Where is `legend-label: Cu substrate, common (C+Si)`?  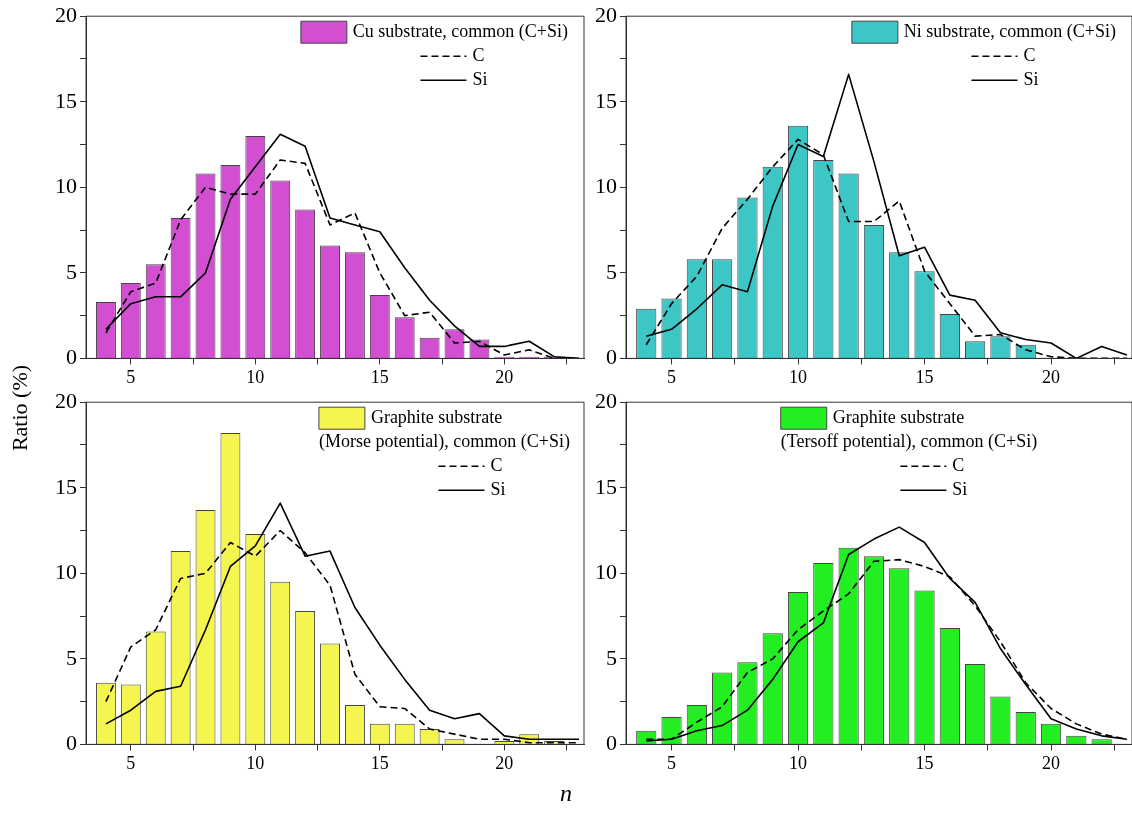 legend-label: Cu substrate, common (C+Si) is located at coordinates (460, 31).